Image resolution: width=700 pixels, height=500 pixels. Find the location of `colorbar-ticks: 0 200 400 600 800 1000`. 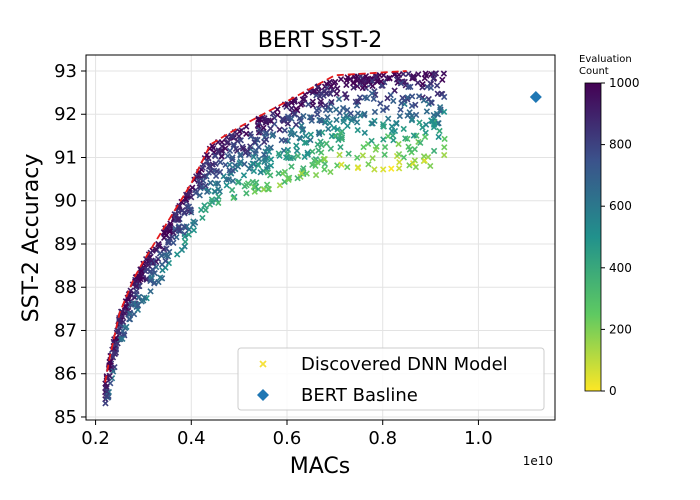

colorbar-ticks: 0 200 400 600 800 1000 is located at coordinates (620, 237).